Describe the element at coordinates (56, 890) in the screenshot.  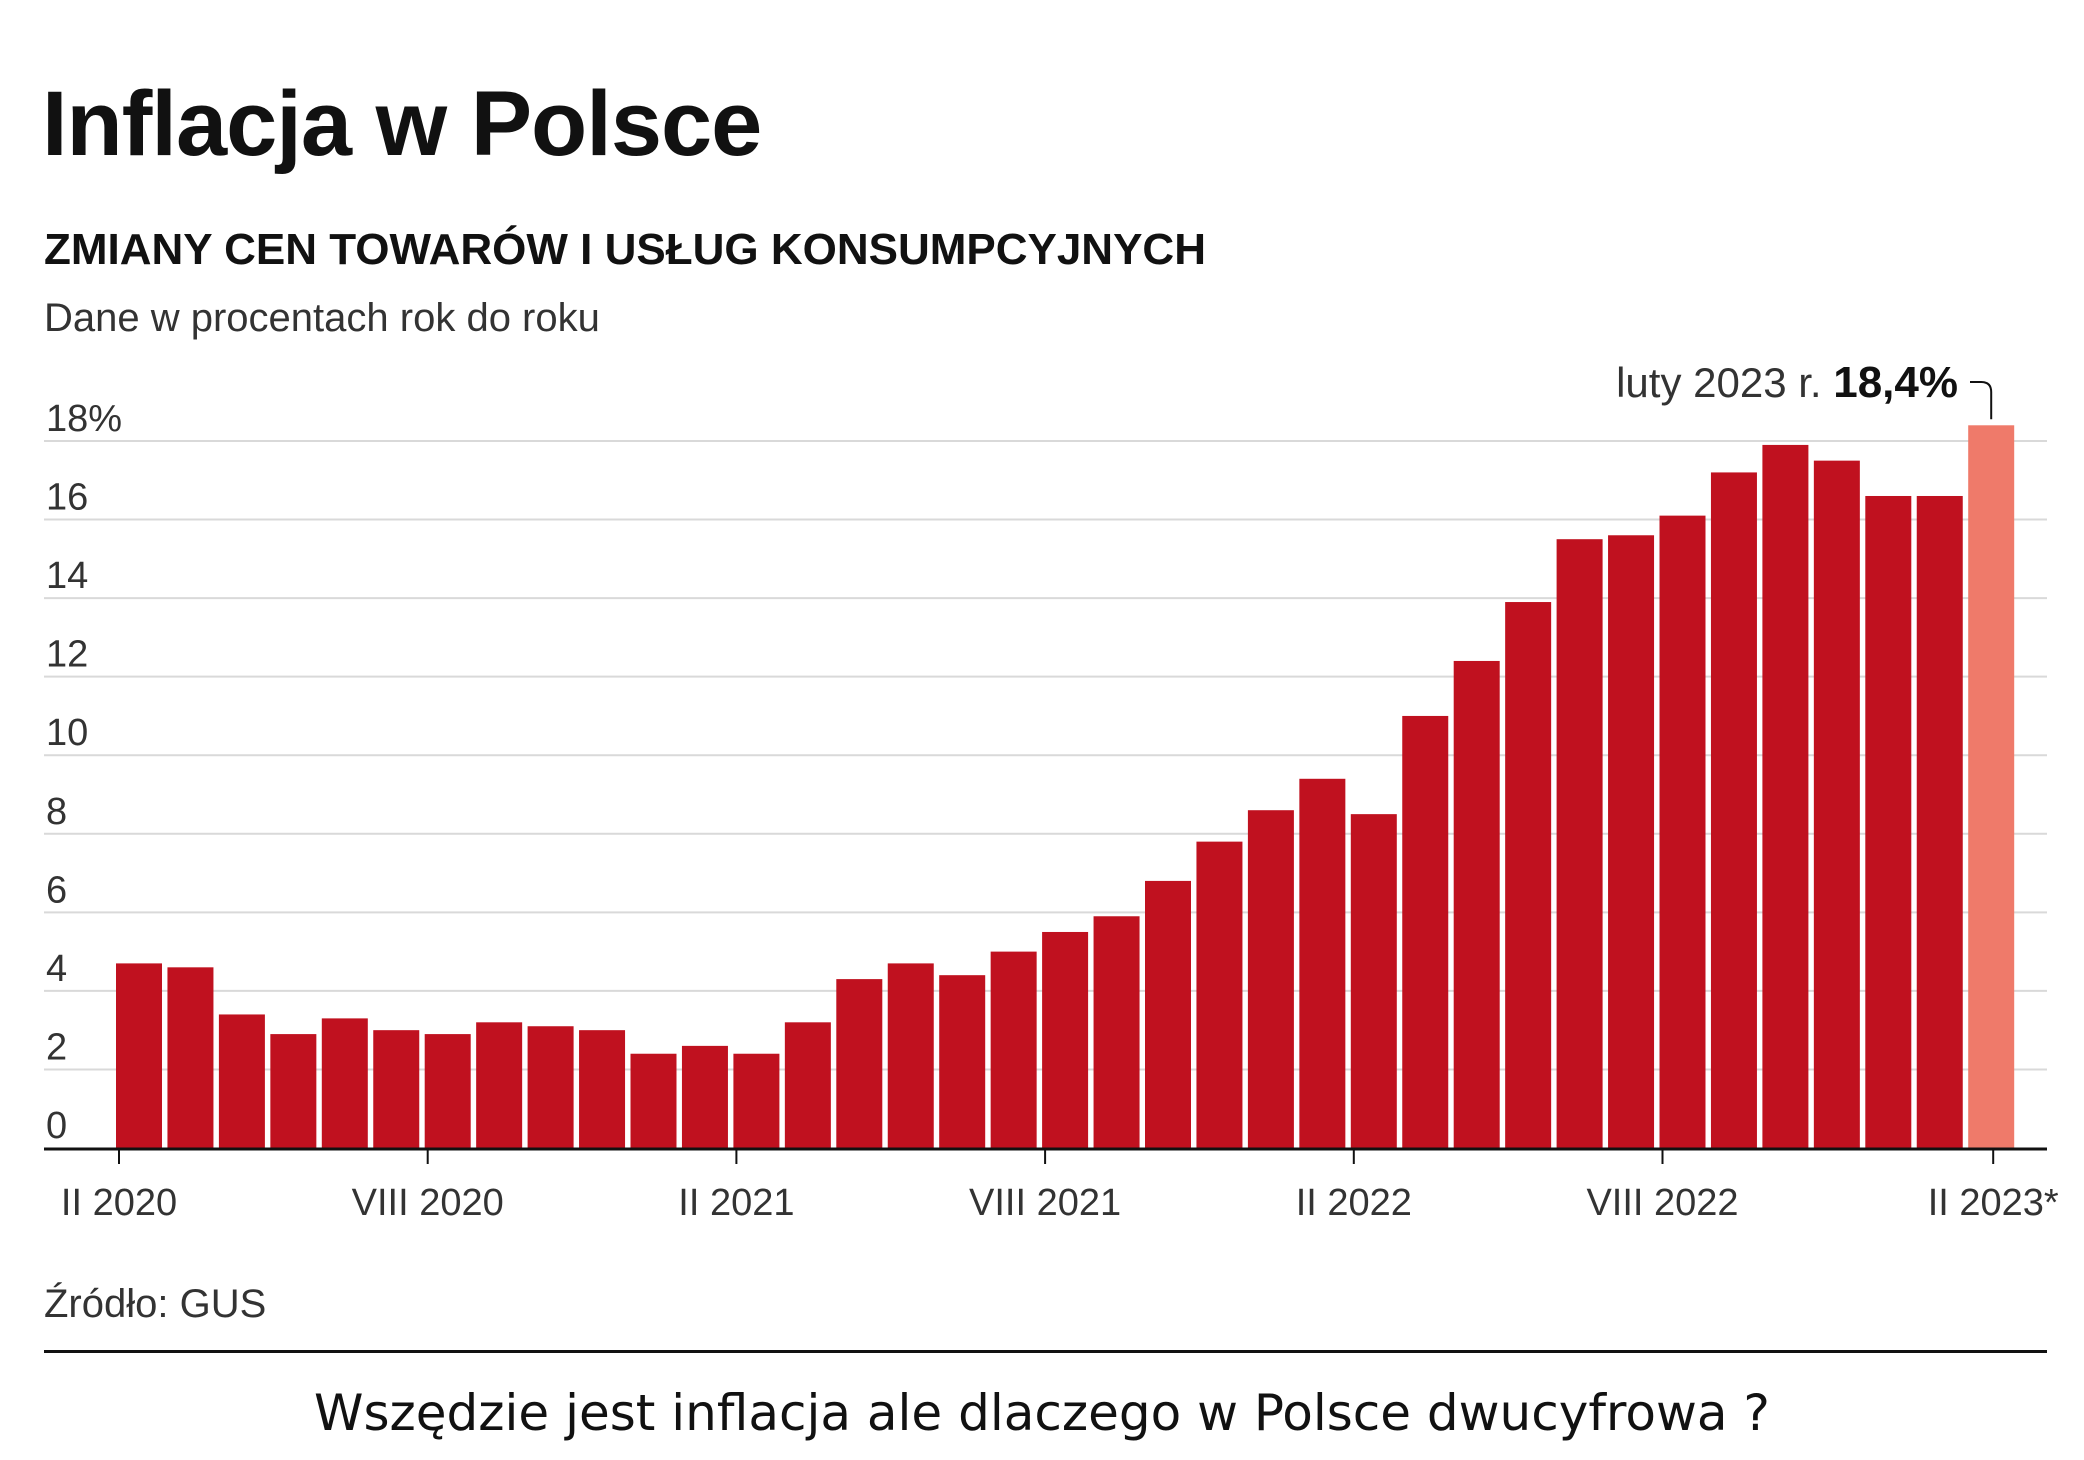
I see `y-tick-label: 6` at that location.